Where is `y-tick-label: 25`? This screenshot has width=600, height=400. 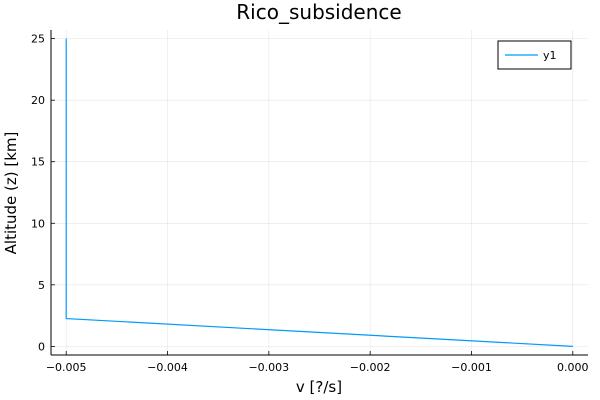
y-tick-label: 25 is located at coordinates (38, 39).